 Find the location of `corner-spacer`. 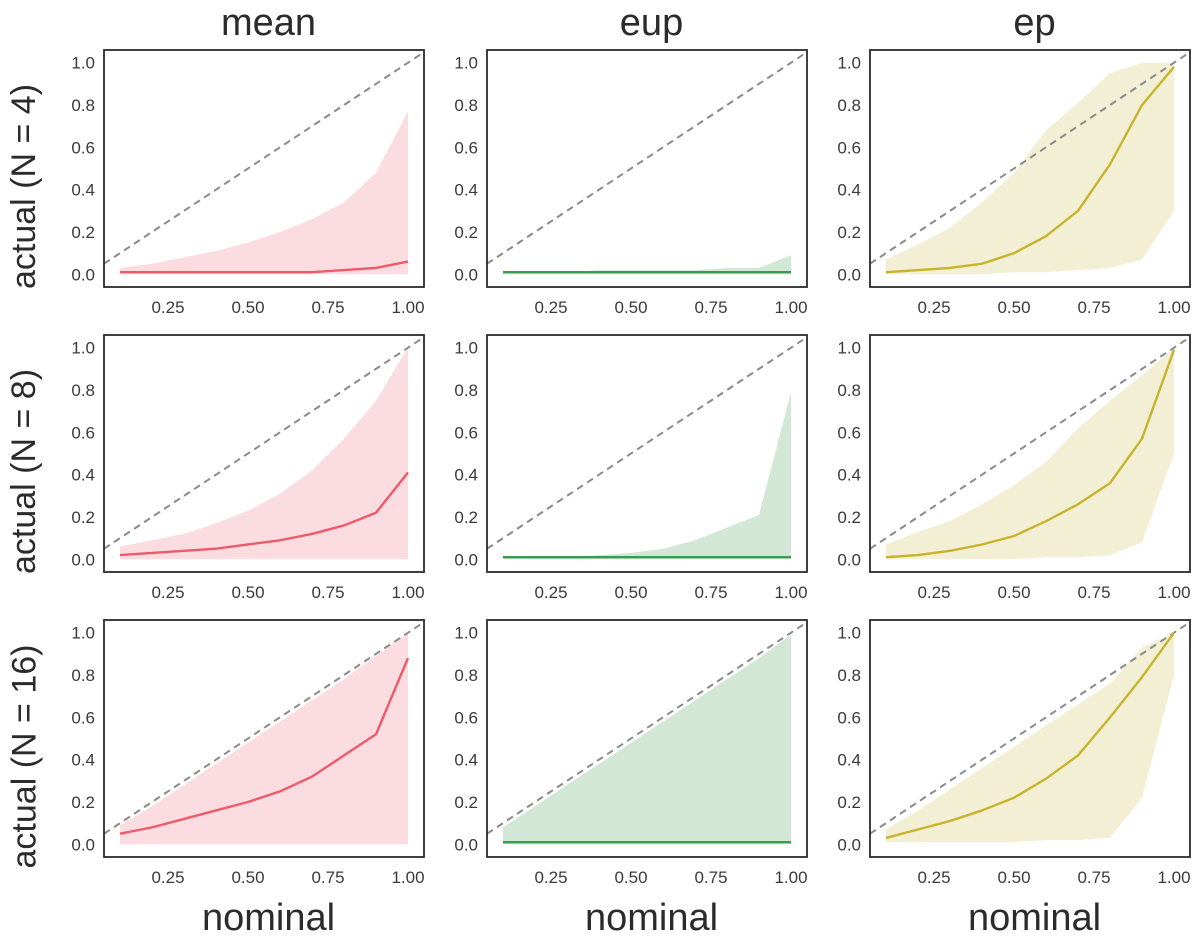

corner-spacer is located at coordinates (25, 22).